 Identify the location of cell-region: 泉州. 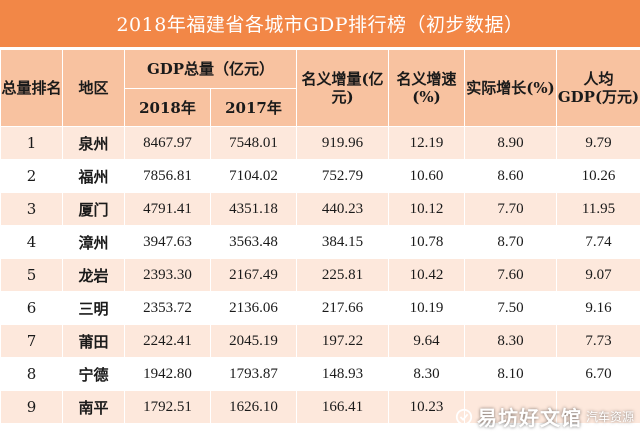
(93, 143).